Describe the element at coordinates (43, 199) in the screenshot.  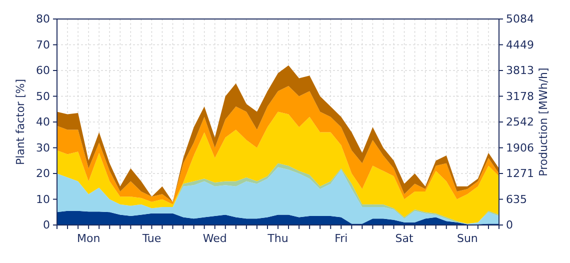
I see `y-tick-label: 10` at that location.